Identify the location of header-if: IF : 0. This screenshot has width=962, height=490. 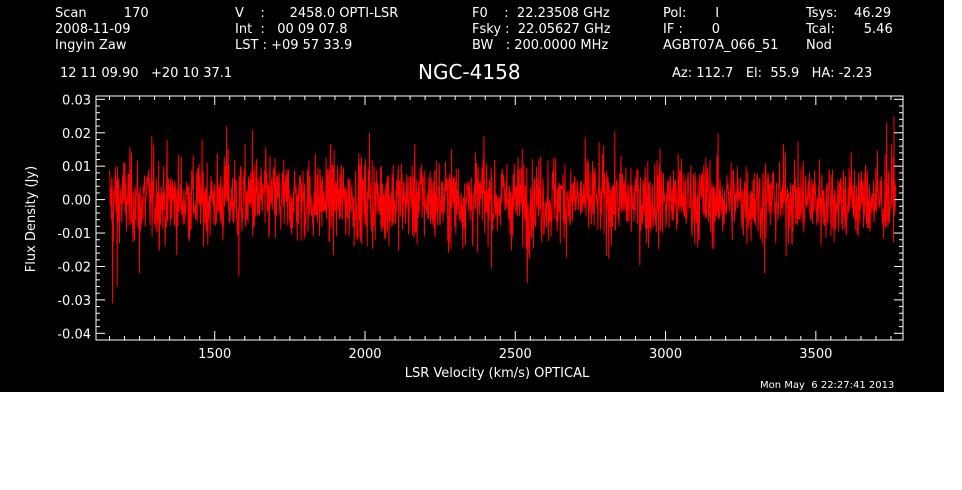
(692, 29).